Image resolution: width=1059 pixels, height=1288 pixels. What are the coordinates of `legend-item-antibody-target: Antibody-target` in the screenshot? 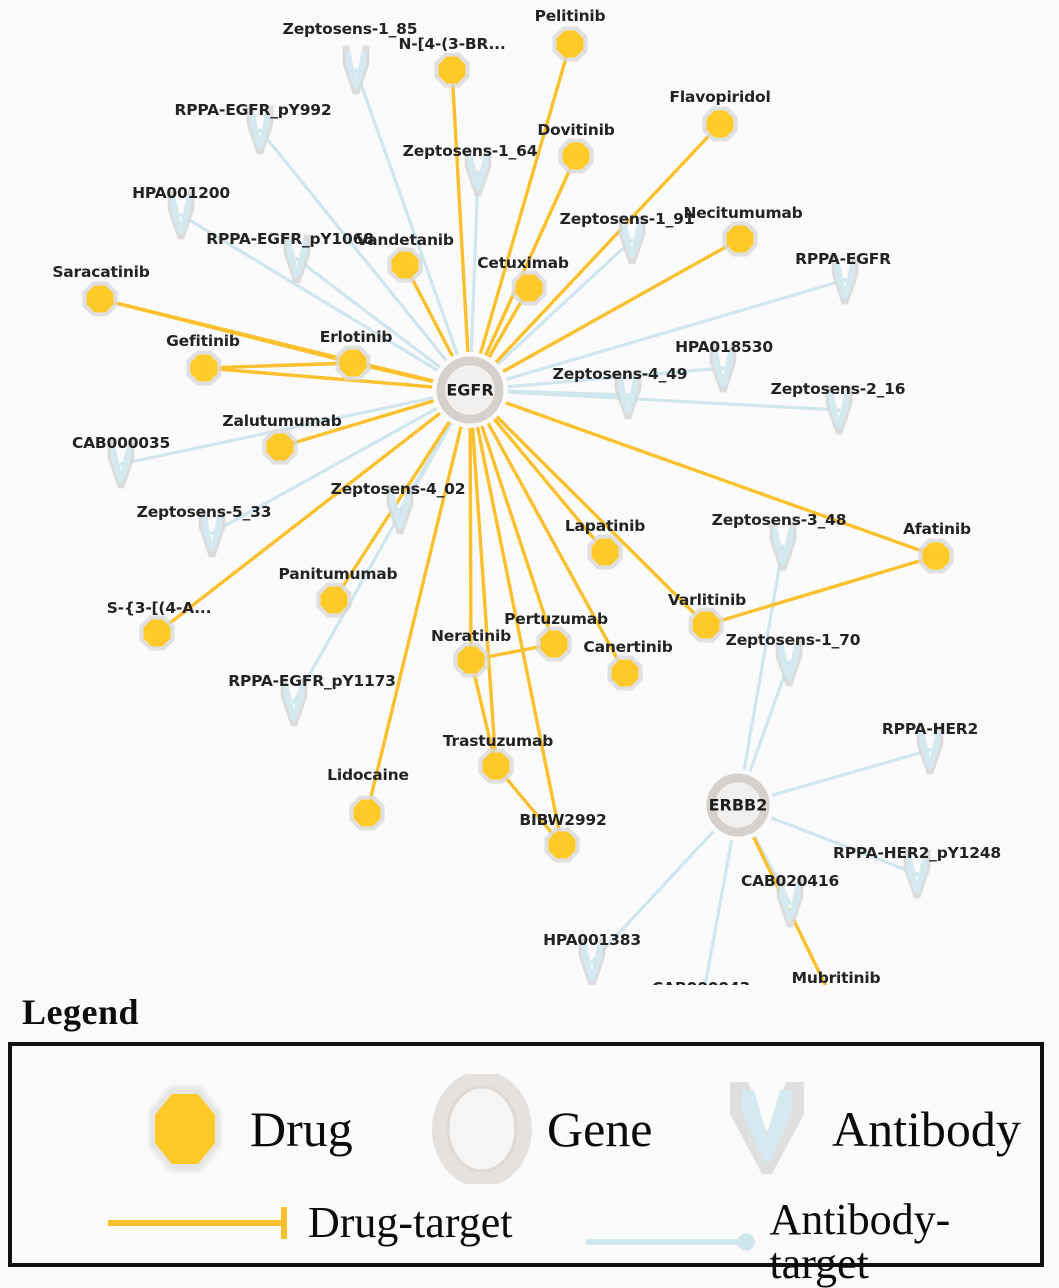 It's located at (811, 1242).